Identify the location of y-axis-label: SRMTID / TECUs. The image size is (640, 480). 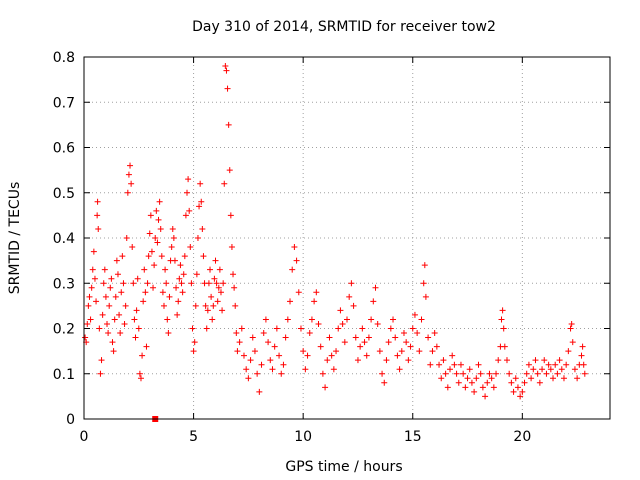
(15, 238).